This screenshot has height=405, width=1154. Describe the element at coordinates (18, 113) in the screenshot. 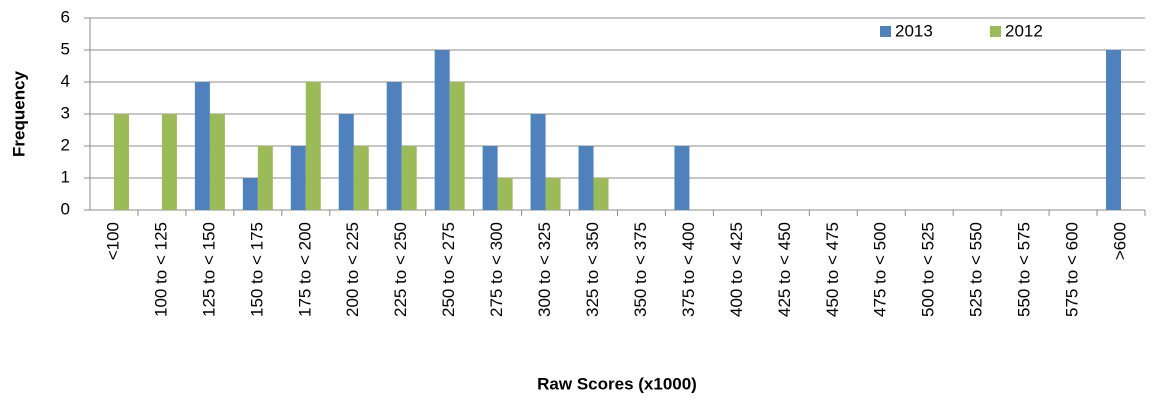

I see `y-axis-label: Frequency` at that location.